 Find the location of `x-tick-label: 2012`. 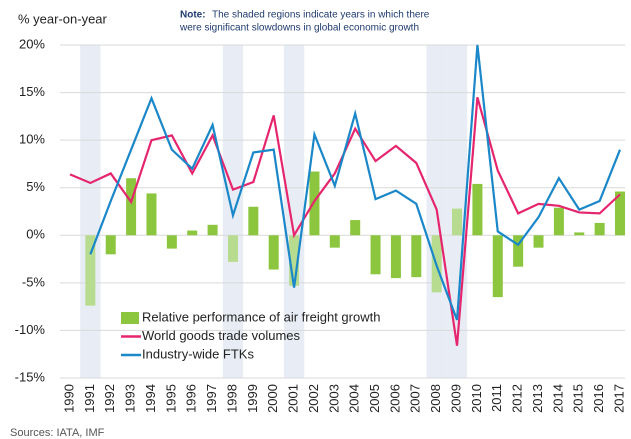

x-tick-label: 2012 is located at coordinates (517, 398).